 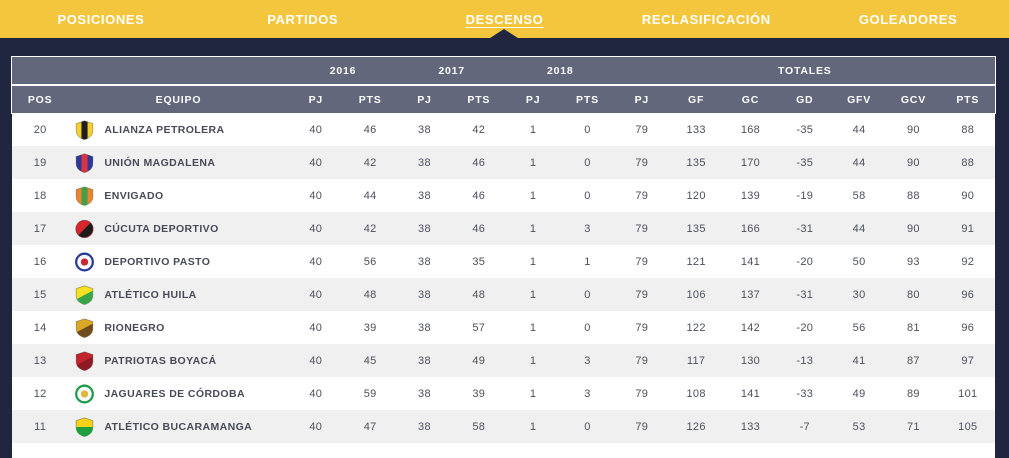 What do you see at coordinates (804, 195) in the screenshot?
I see `value-cell: -19` at bounding box center [804, 195].